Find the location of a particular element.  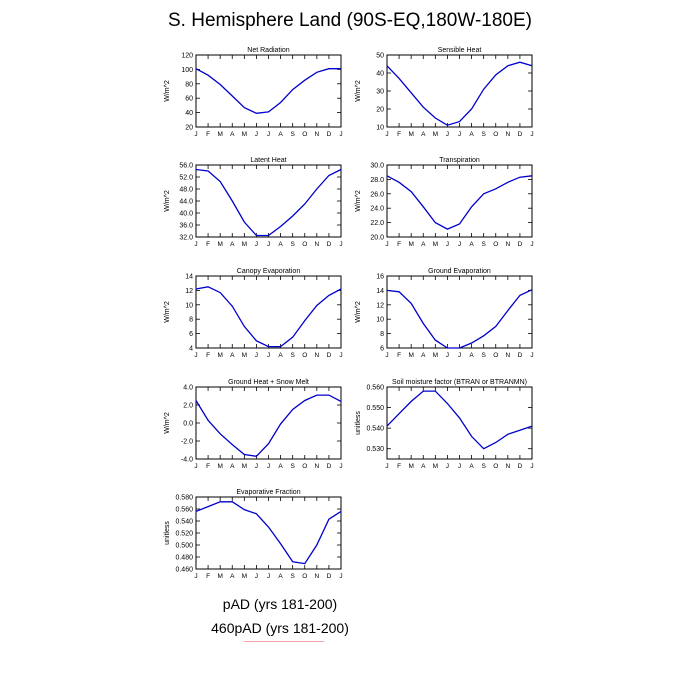

y-tick-label: 80 is located at coordinates (189, 84).